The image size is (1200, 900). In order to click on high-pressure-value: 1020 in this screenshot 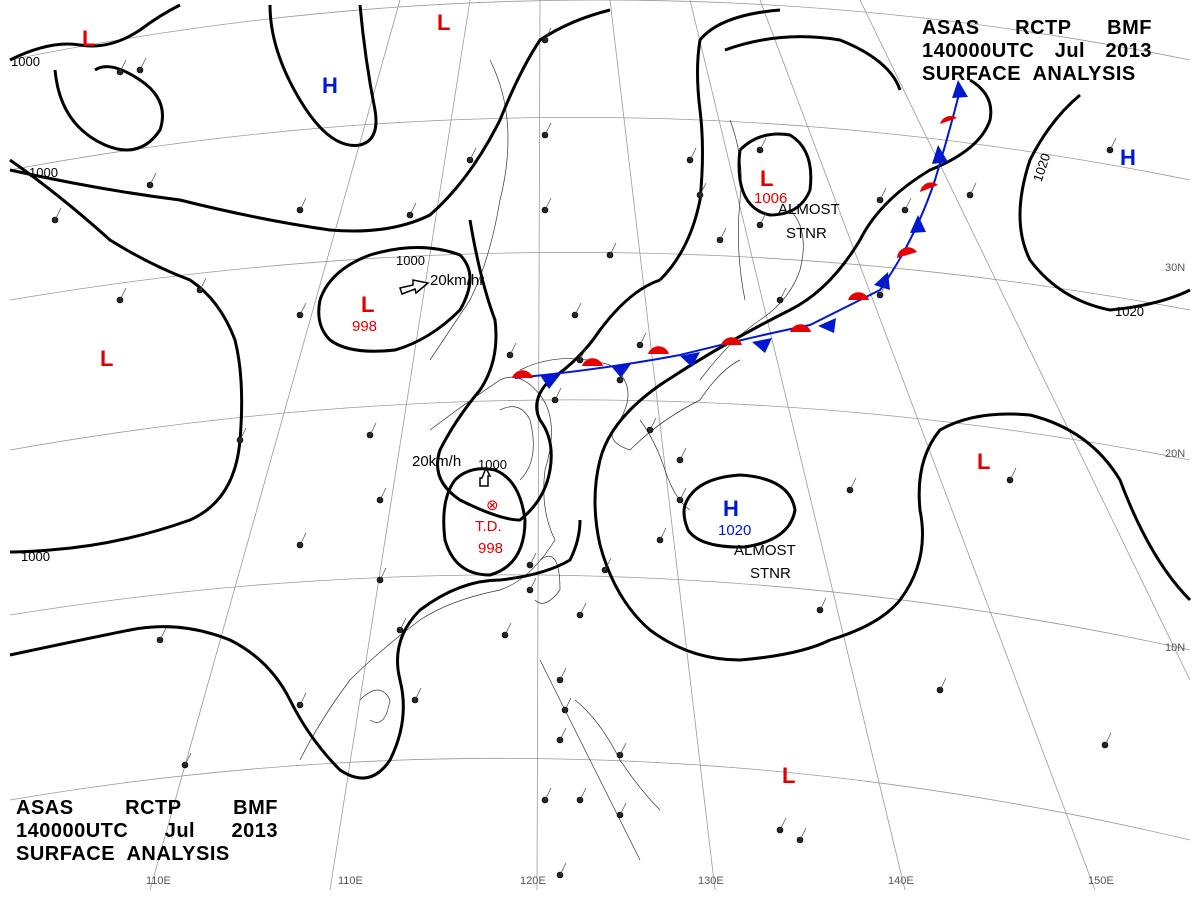, I will do `click(734, 530)`.